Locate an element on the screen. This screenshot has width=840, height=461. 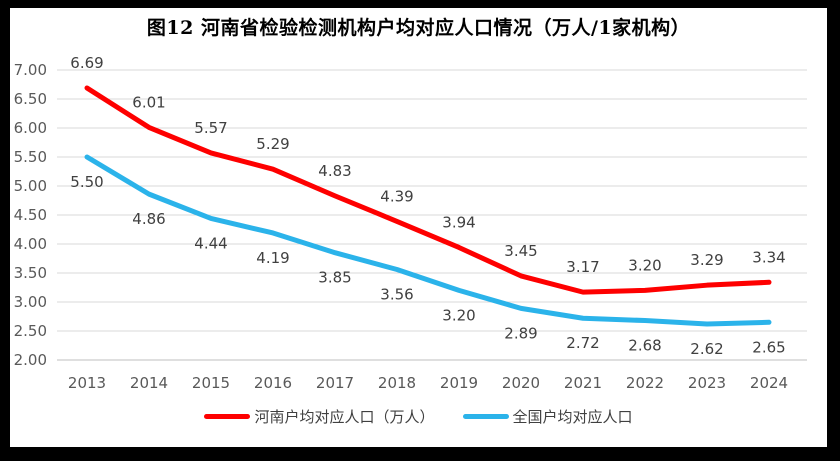
data-label: 3.56 is located at coordinates (396, 295).